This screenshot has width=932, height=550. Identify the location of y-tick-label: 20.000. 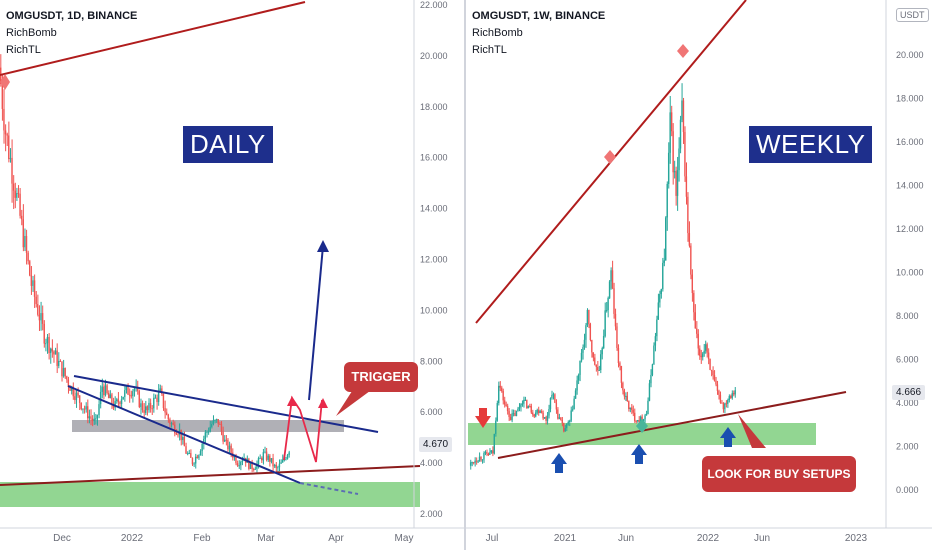
(434, 56).